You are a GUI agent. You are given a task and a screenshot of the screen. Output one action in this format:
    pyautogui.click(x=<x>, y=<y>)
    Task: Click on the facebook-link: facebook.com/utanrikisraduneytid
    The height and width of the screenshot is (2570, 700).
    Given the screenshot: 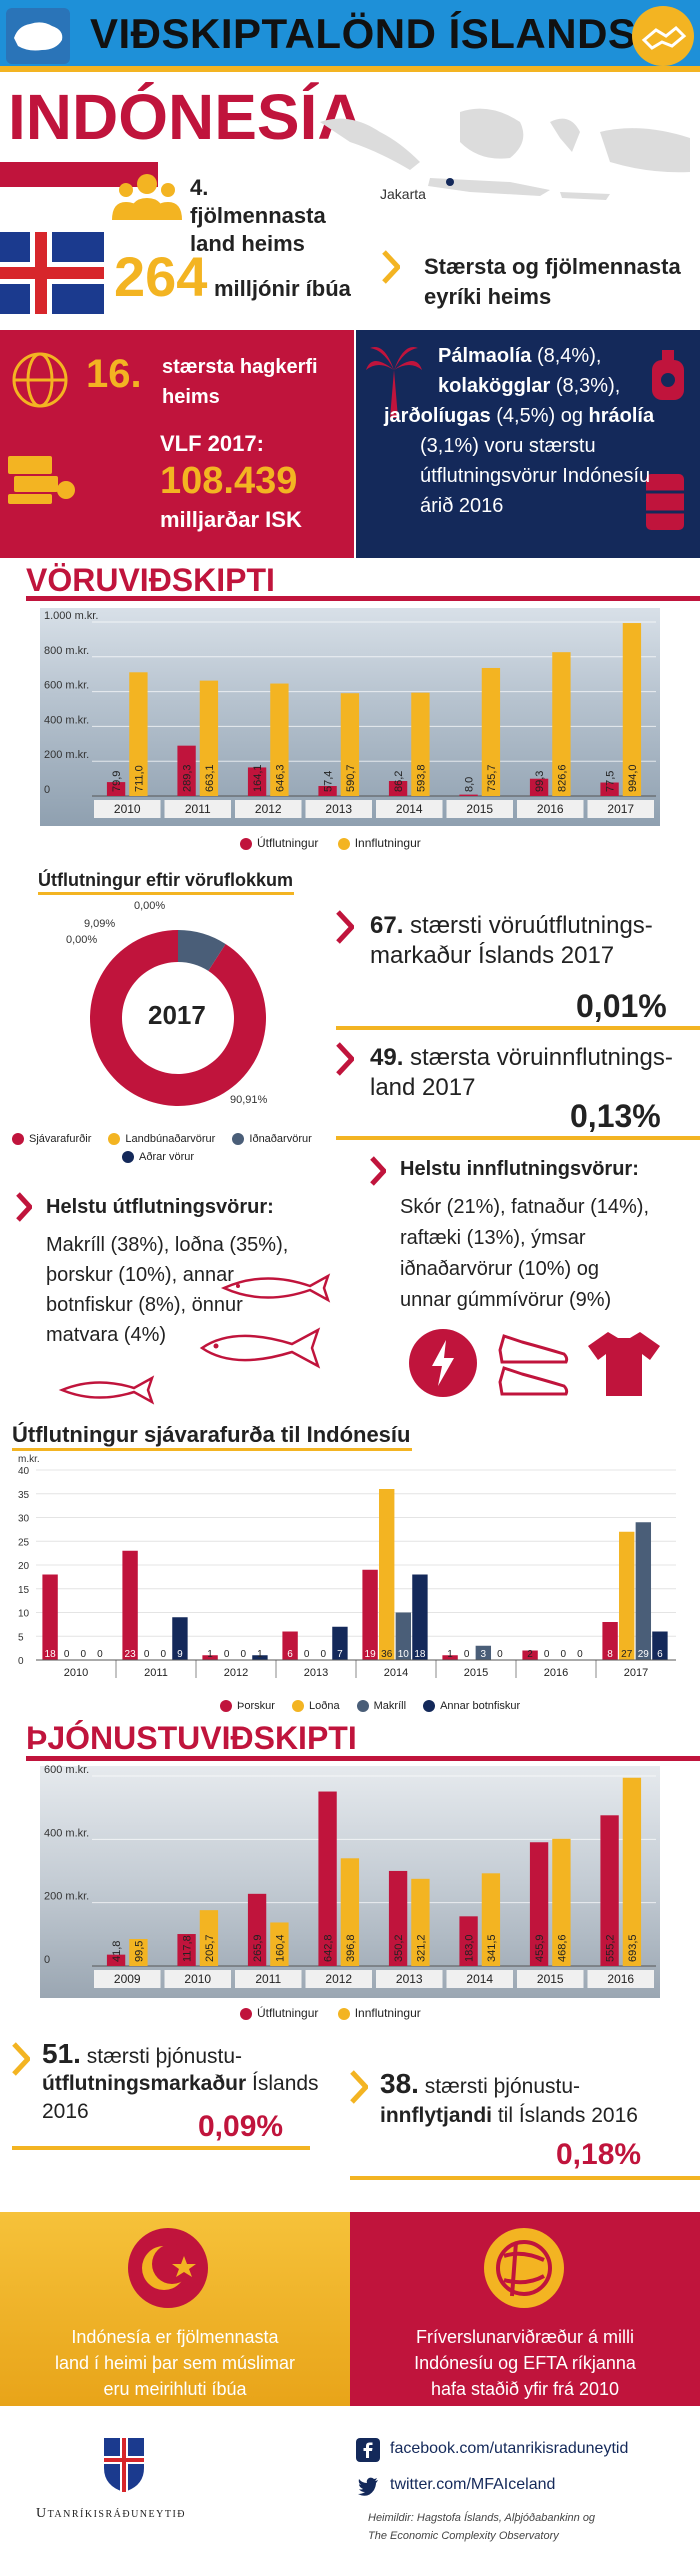 What is the action you would take?
    pyautogui.click(x=509, y=2448)
    